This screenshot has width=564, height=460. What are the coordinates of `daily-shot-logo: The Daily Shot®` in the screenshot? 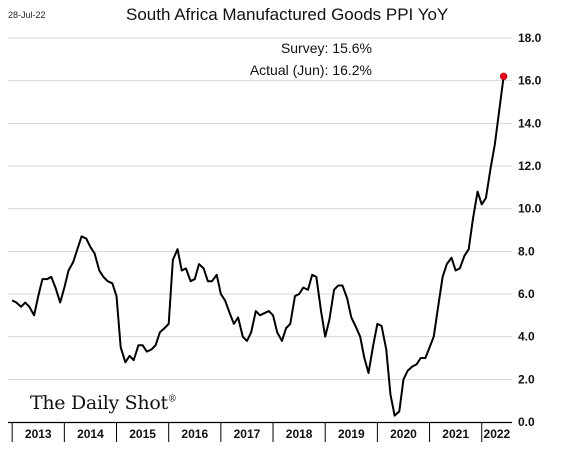 It's located at (103, 403).